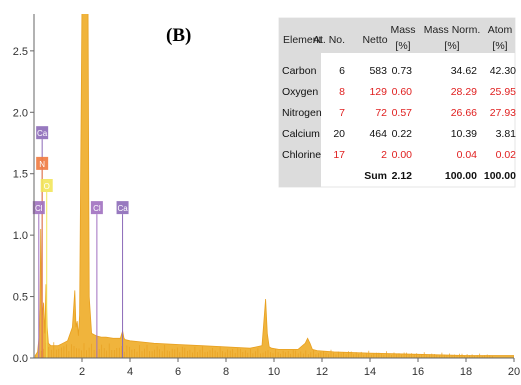 This screenshot has height=385, width=521. I want to click on x-tick-label: 8, so click(226, 372).